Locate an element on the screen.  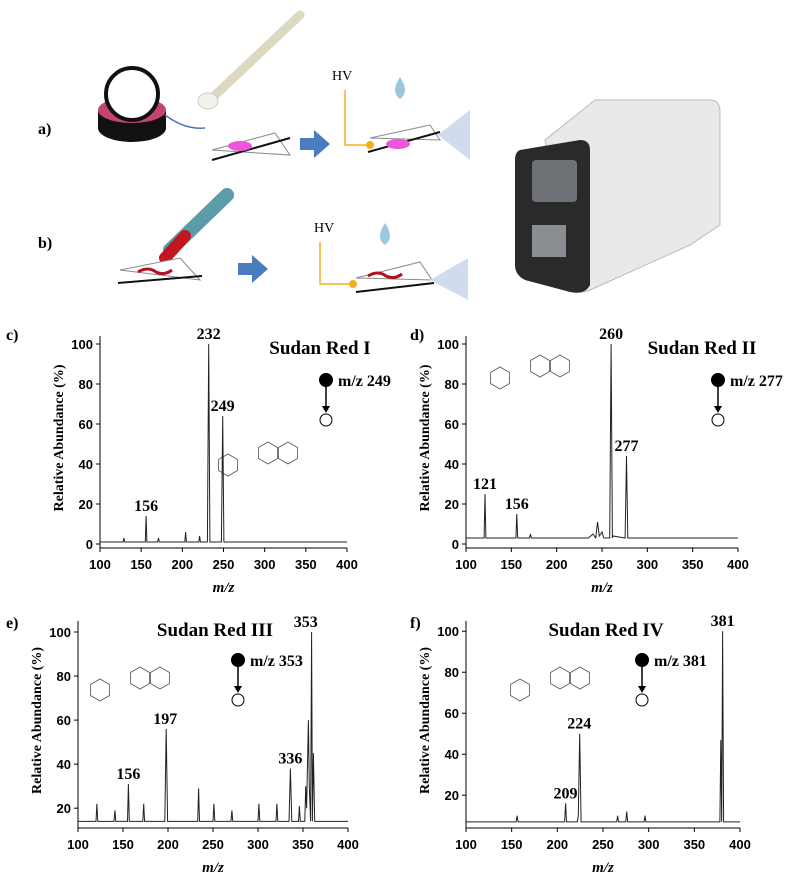
precursor-label: m/z 381 is located at coordinates (680, 661).